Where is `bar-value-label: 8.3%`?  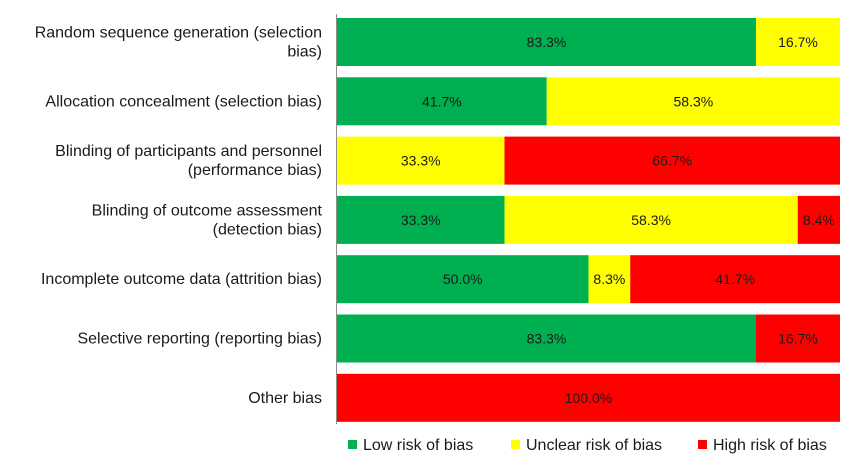 bar-value-label: 8.3% is located at coordinates (609, 279).